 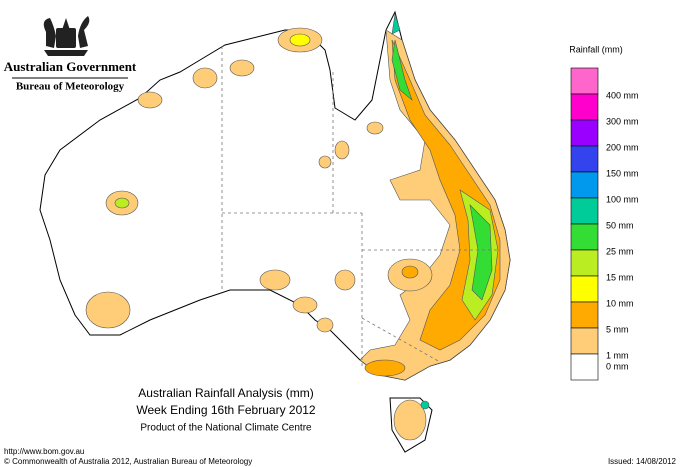 What do you see at coordinates (622, 147) in the screenshot?
I see `legend-label: 200 mm` at bounding box center [622, 147].